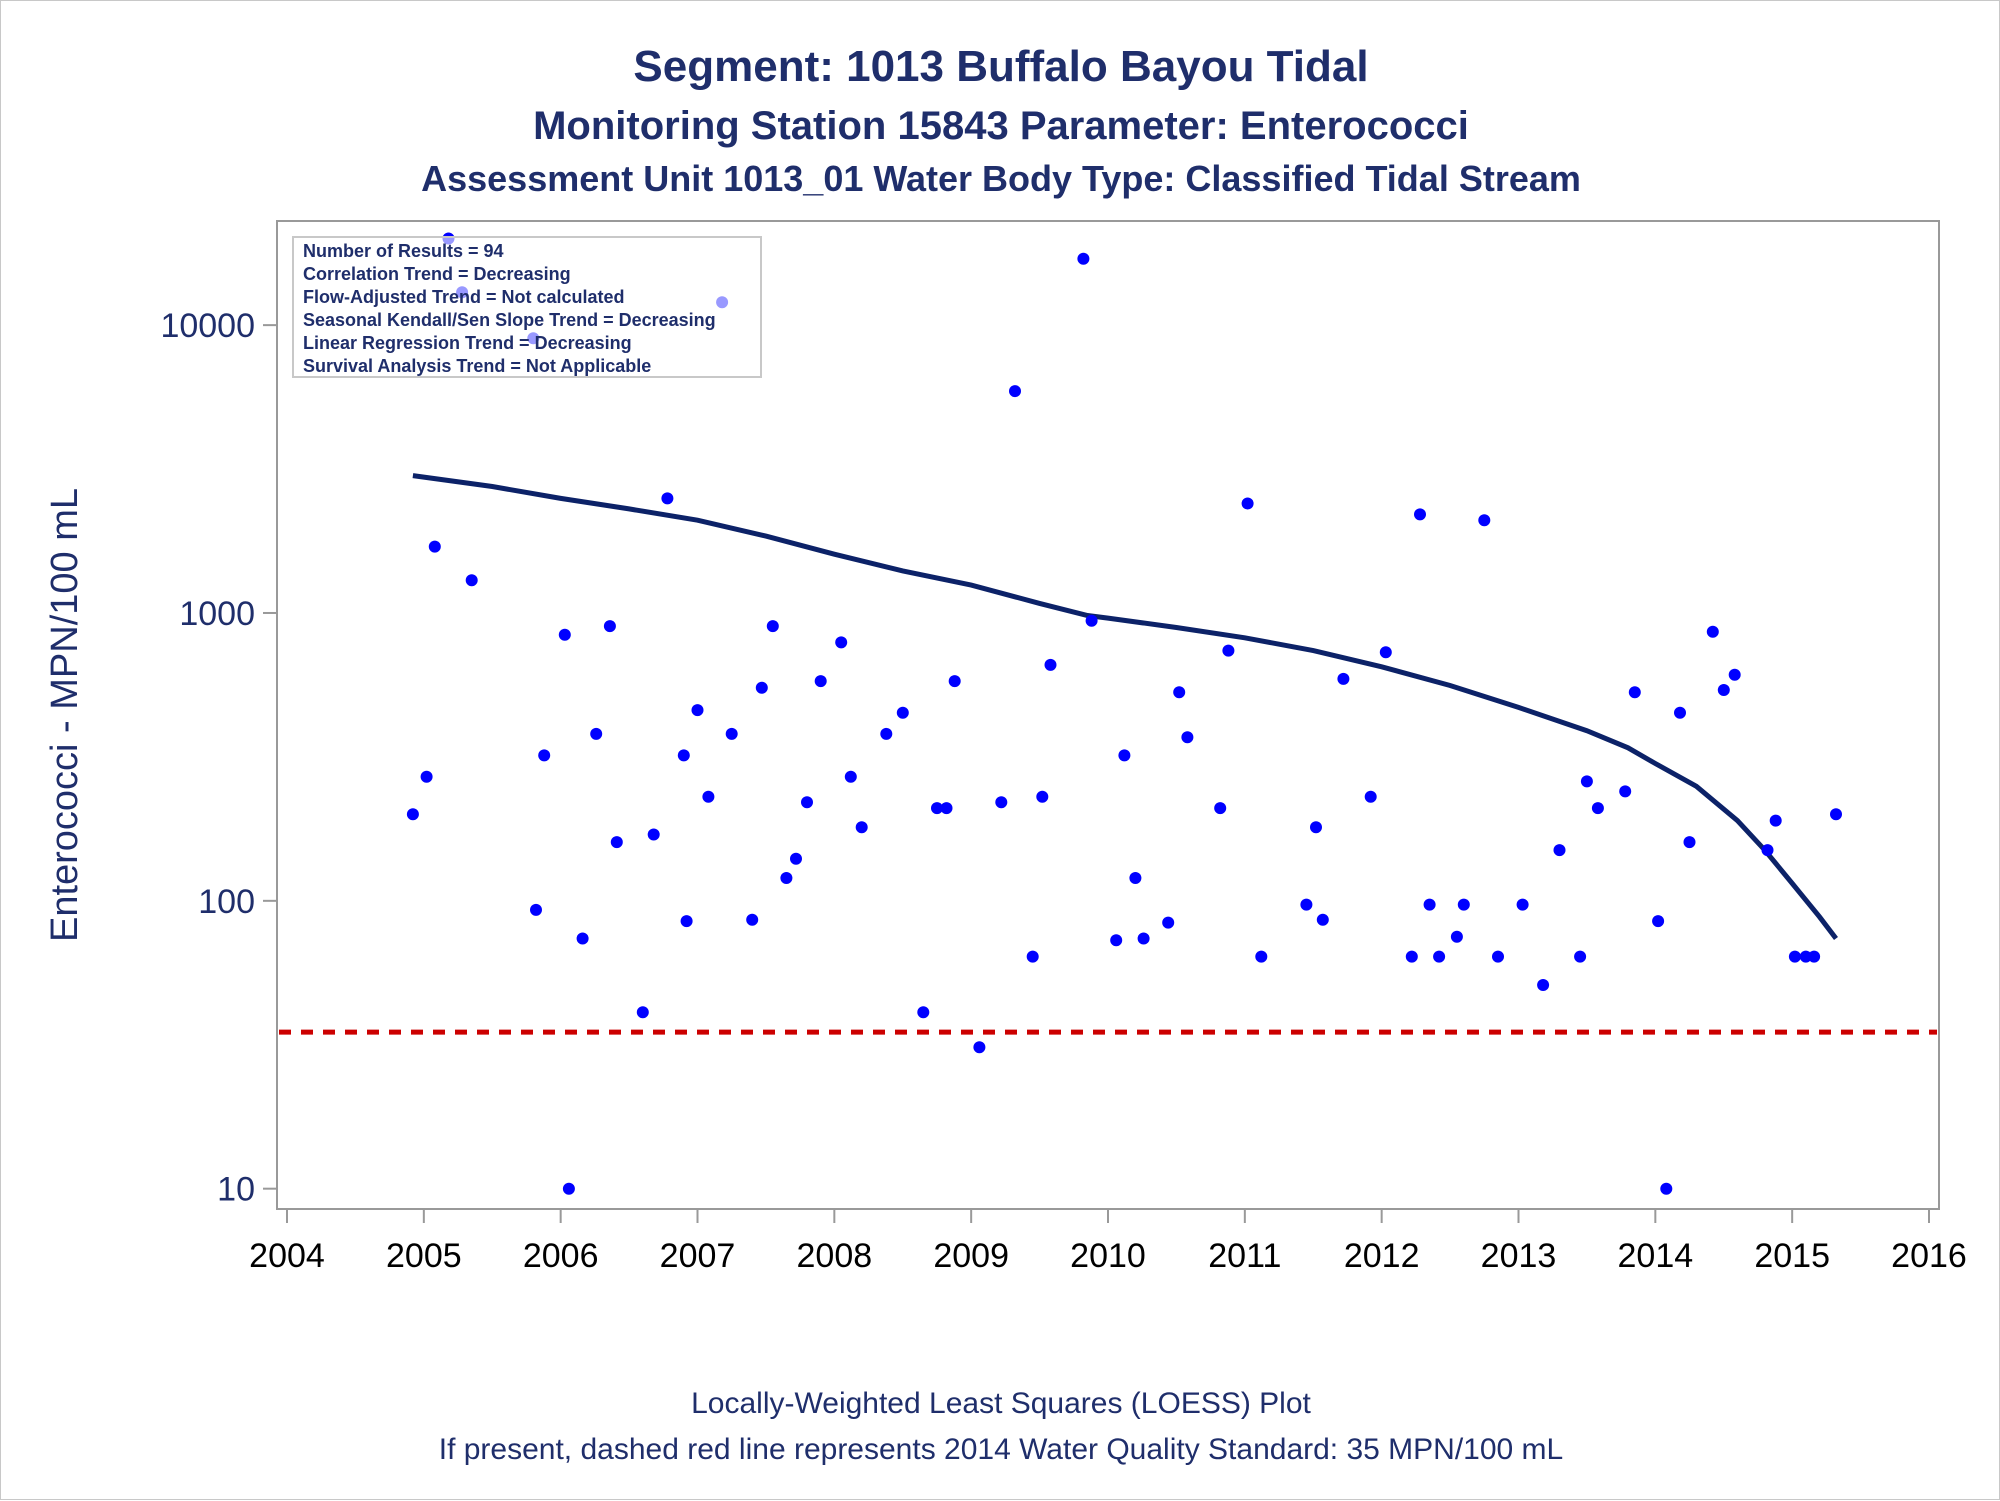 This screenshot has height=1501, width=2000. What do you see at coordinates (236, 1190) in the screenshot?
I see `y-tick-label: 10` at bounding box center [236, 1190].